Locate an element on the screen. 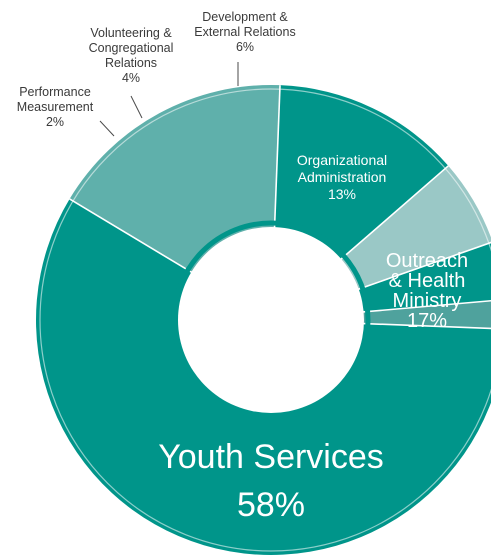  label-line-volunteering-and-congregational-relations: Relations is located at coordinates (131, 63).